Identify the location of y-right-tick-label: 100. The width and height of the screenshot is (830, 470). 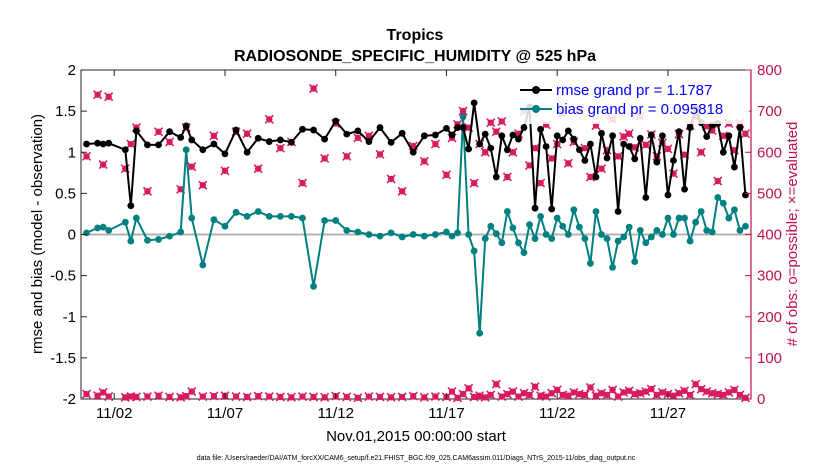
(769, 358).